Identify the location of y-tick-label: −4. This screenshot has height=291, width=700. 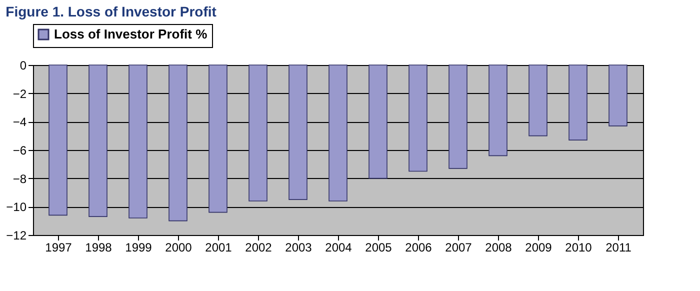
(19, 122).